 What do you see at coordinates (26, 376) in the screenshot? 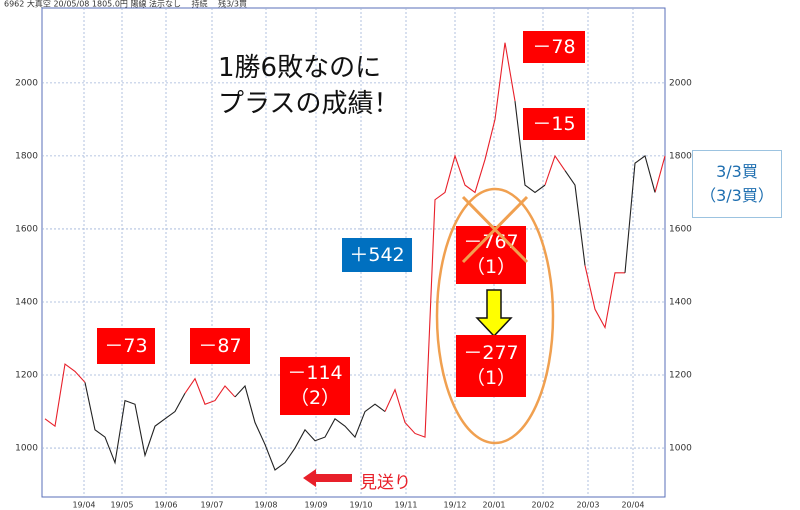
I see `y-tick-label: 1200` at bounding box center [26, 376].